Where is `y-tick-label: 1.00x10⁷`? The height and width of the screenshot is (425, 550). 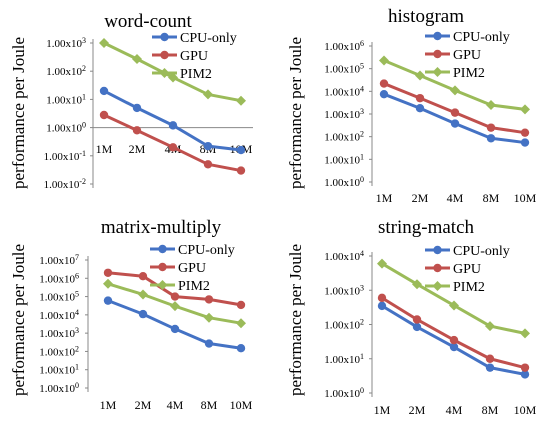 y-tick-label: 1.00x10⁷ is located at coordinates (59, 260).